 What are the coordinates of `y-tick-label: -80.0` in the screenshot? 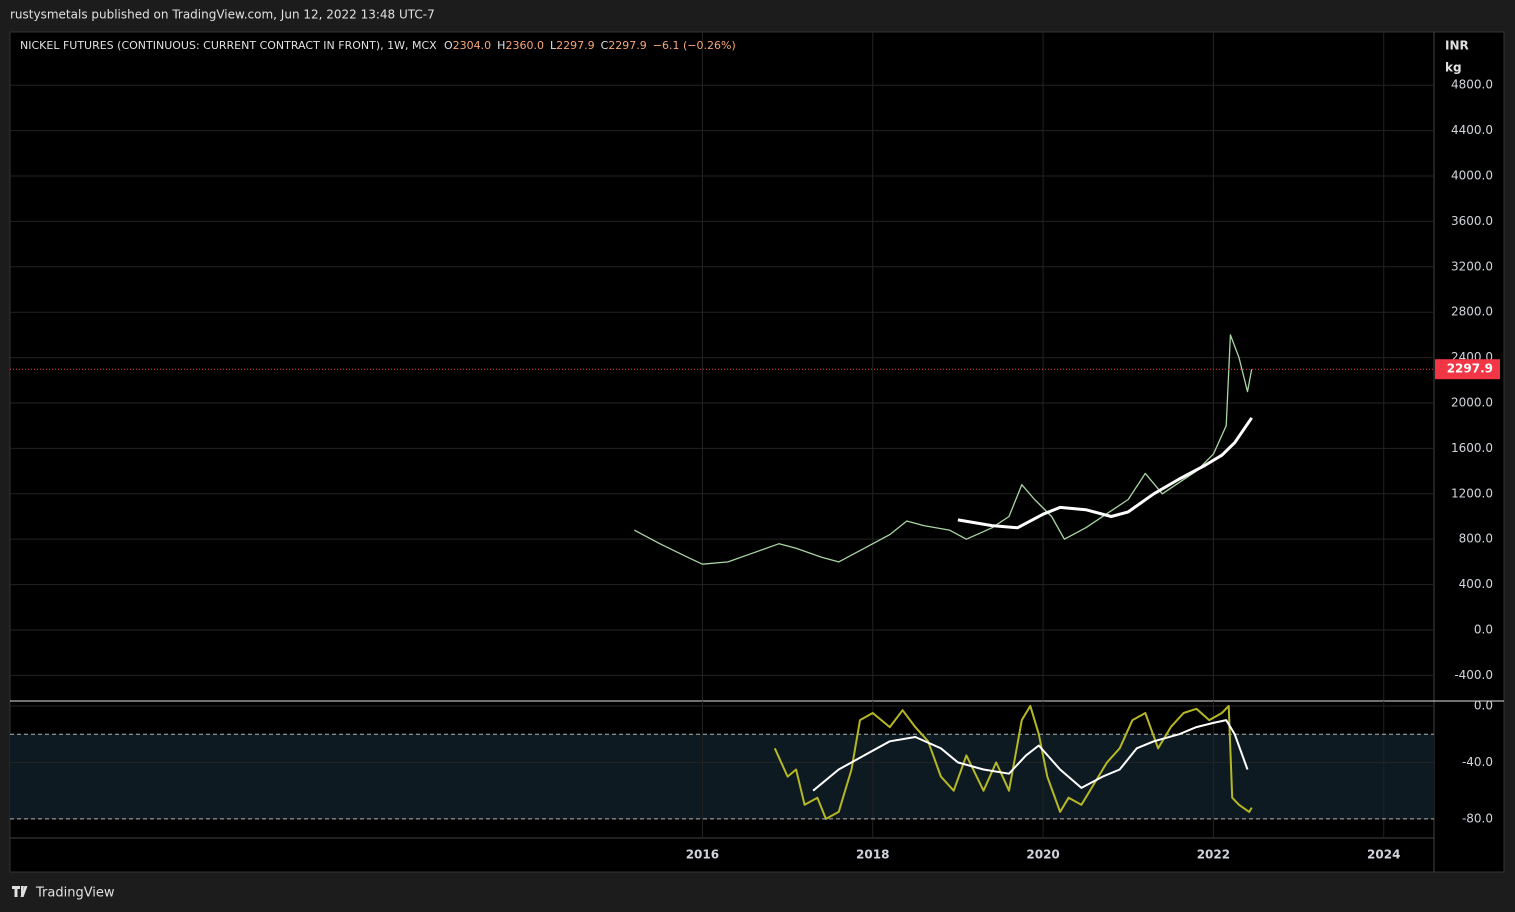 It's located at (1477, 818).